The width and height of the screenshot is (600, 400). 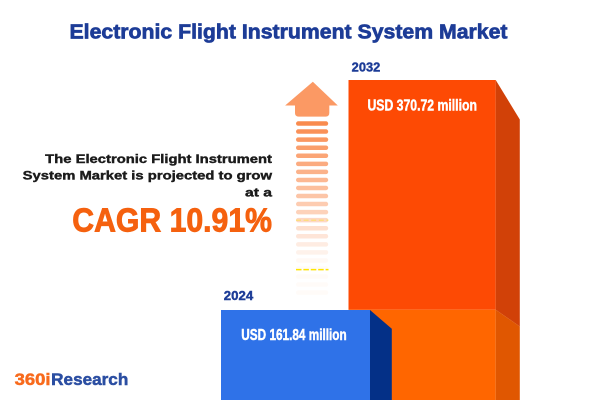 I want to click on svg-text:System Market is projected to: System Market is projected to grow, so click(x=148, y=176).